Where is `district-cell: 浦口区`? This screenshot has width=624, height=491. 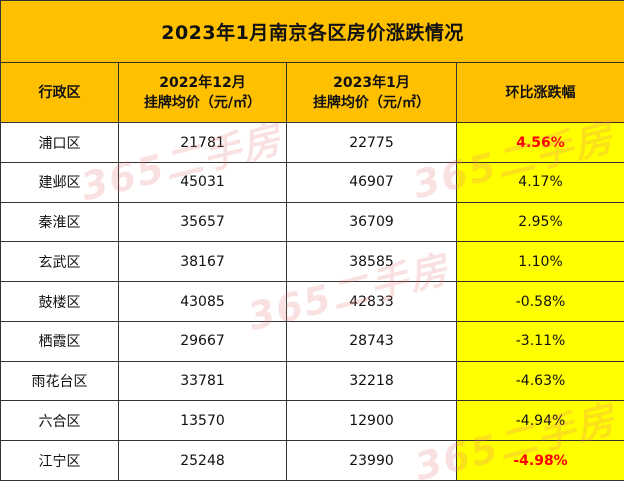
district-cell: 浦口区 is located at coordinates (60, 143).